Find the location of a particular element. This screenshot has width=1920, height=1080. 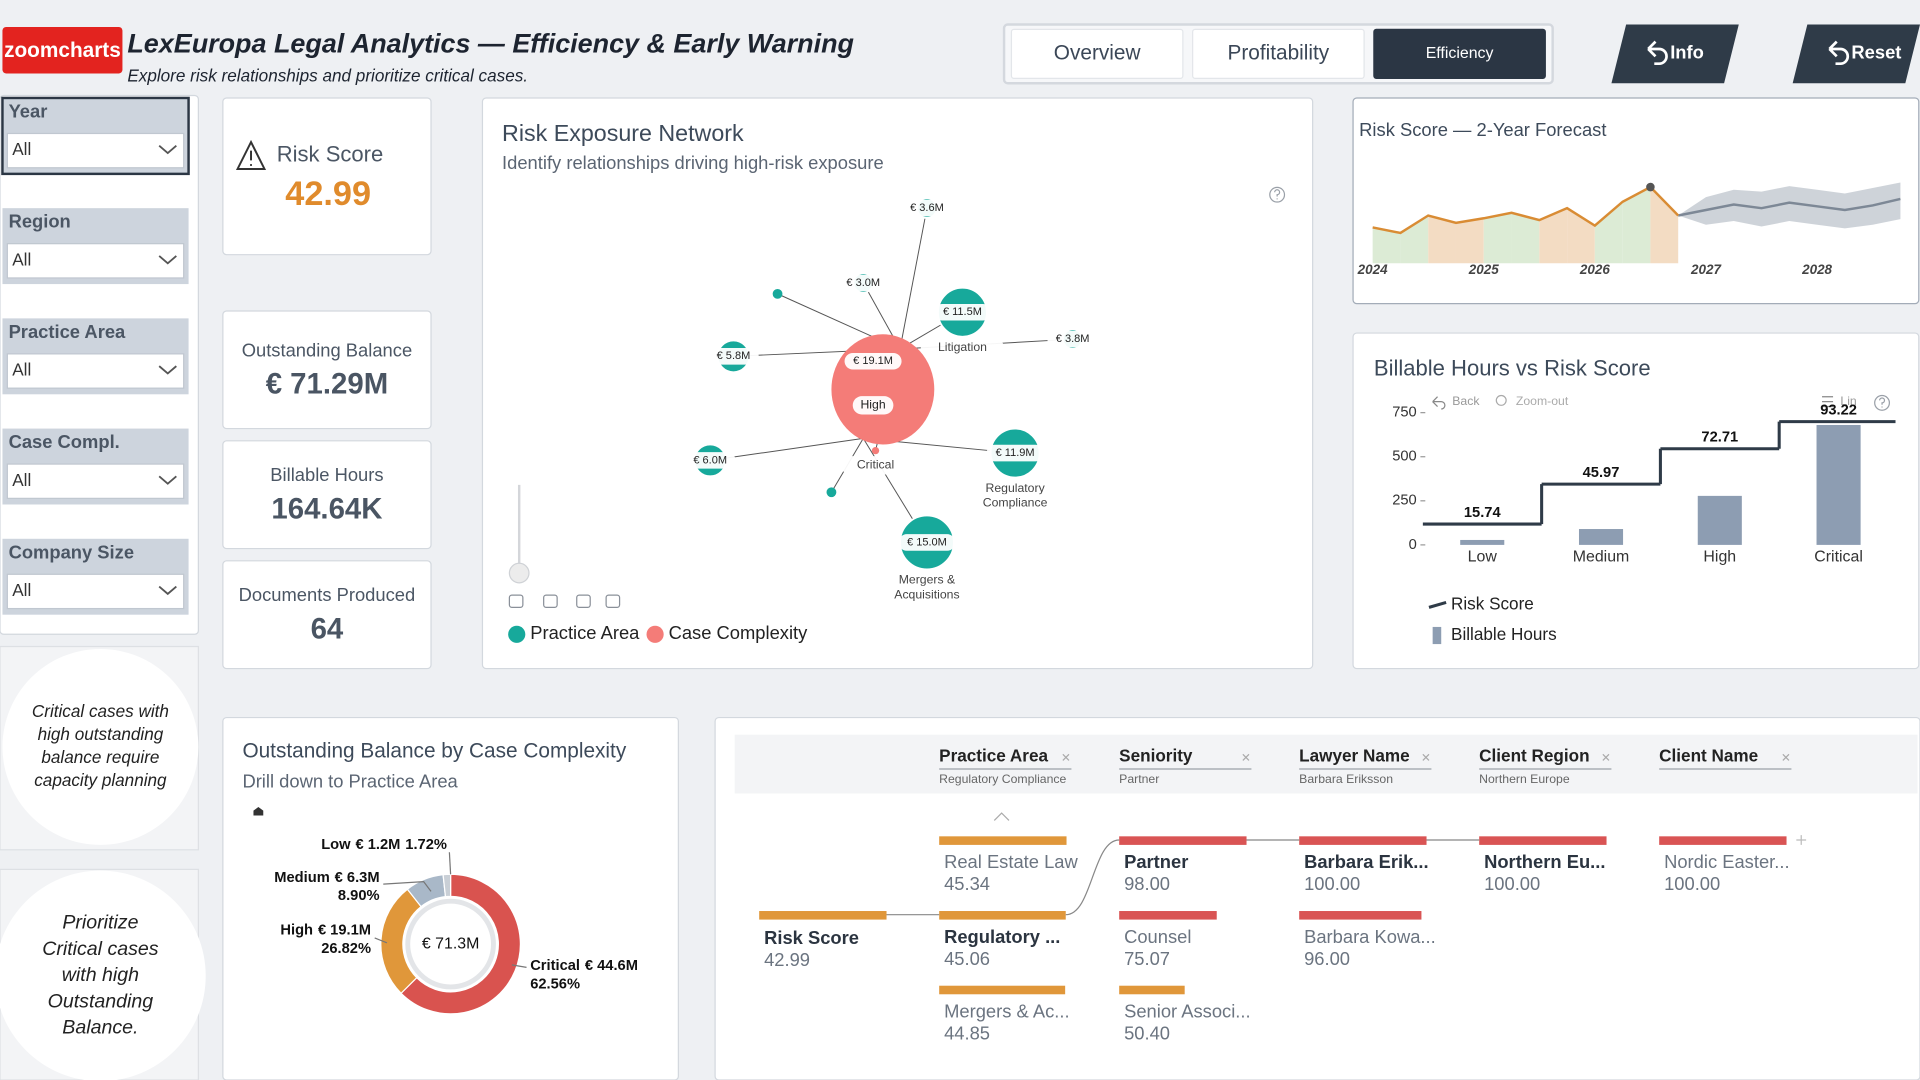

slice-percent: 8.90% is located at coordinates (359, 896).